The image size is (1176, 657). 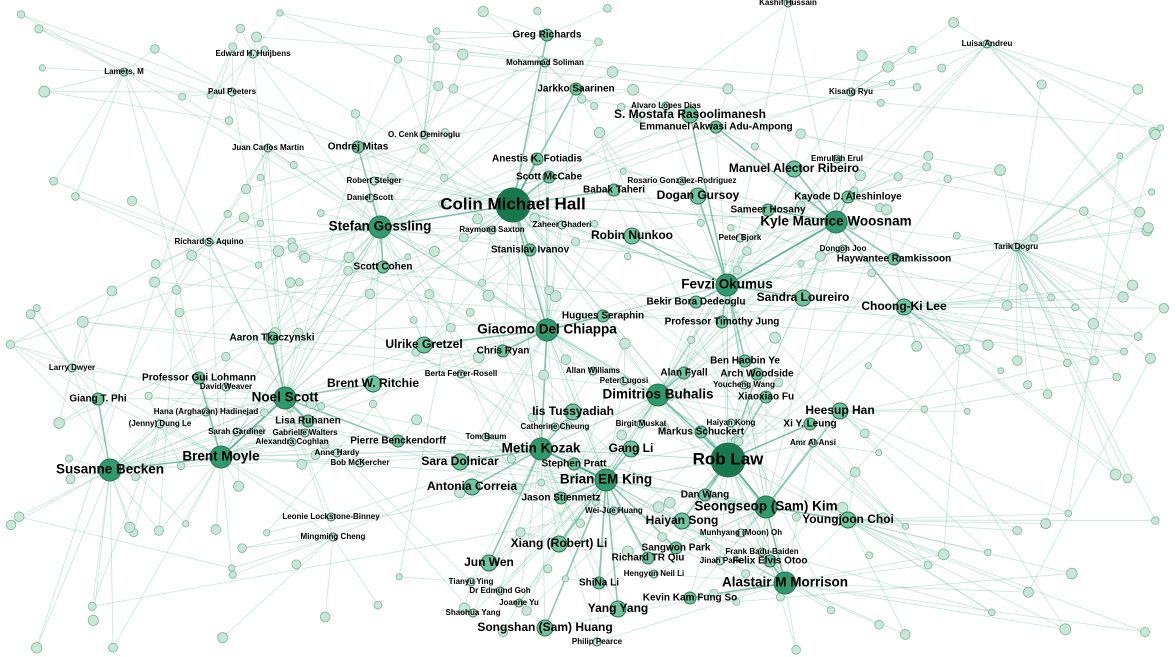 I want to click on network-node-greg-richards, so click(x=547, y=35).